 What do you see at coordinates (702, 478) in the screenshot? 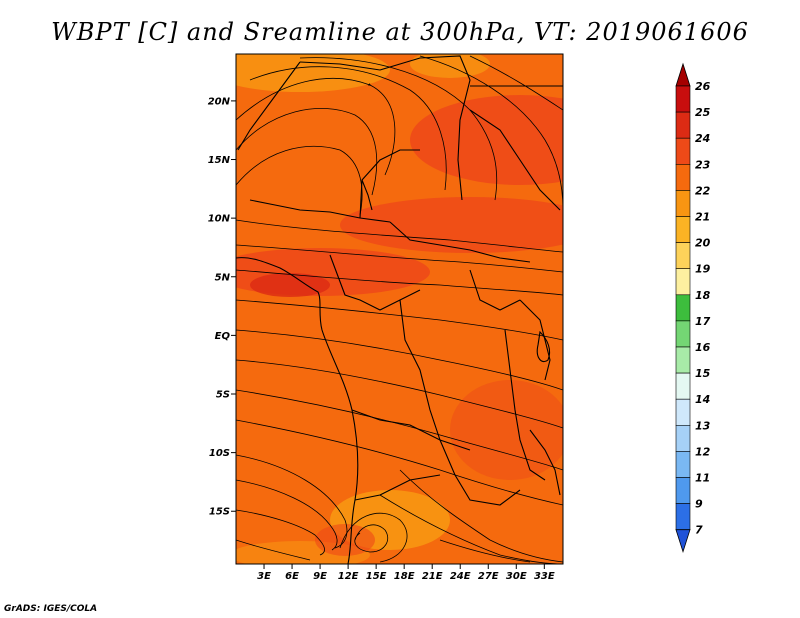
I see `colorbar-label: 11` at bounding box center [702, 478].